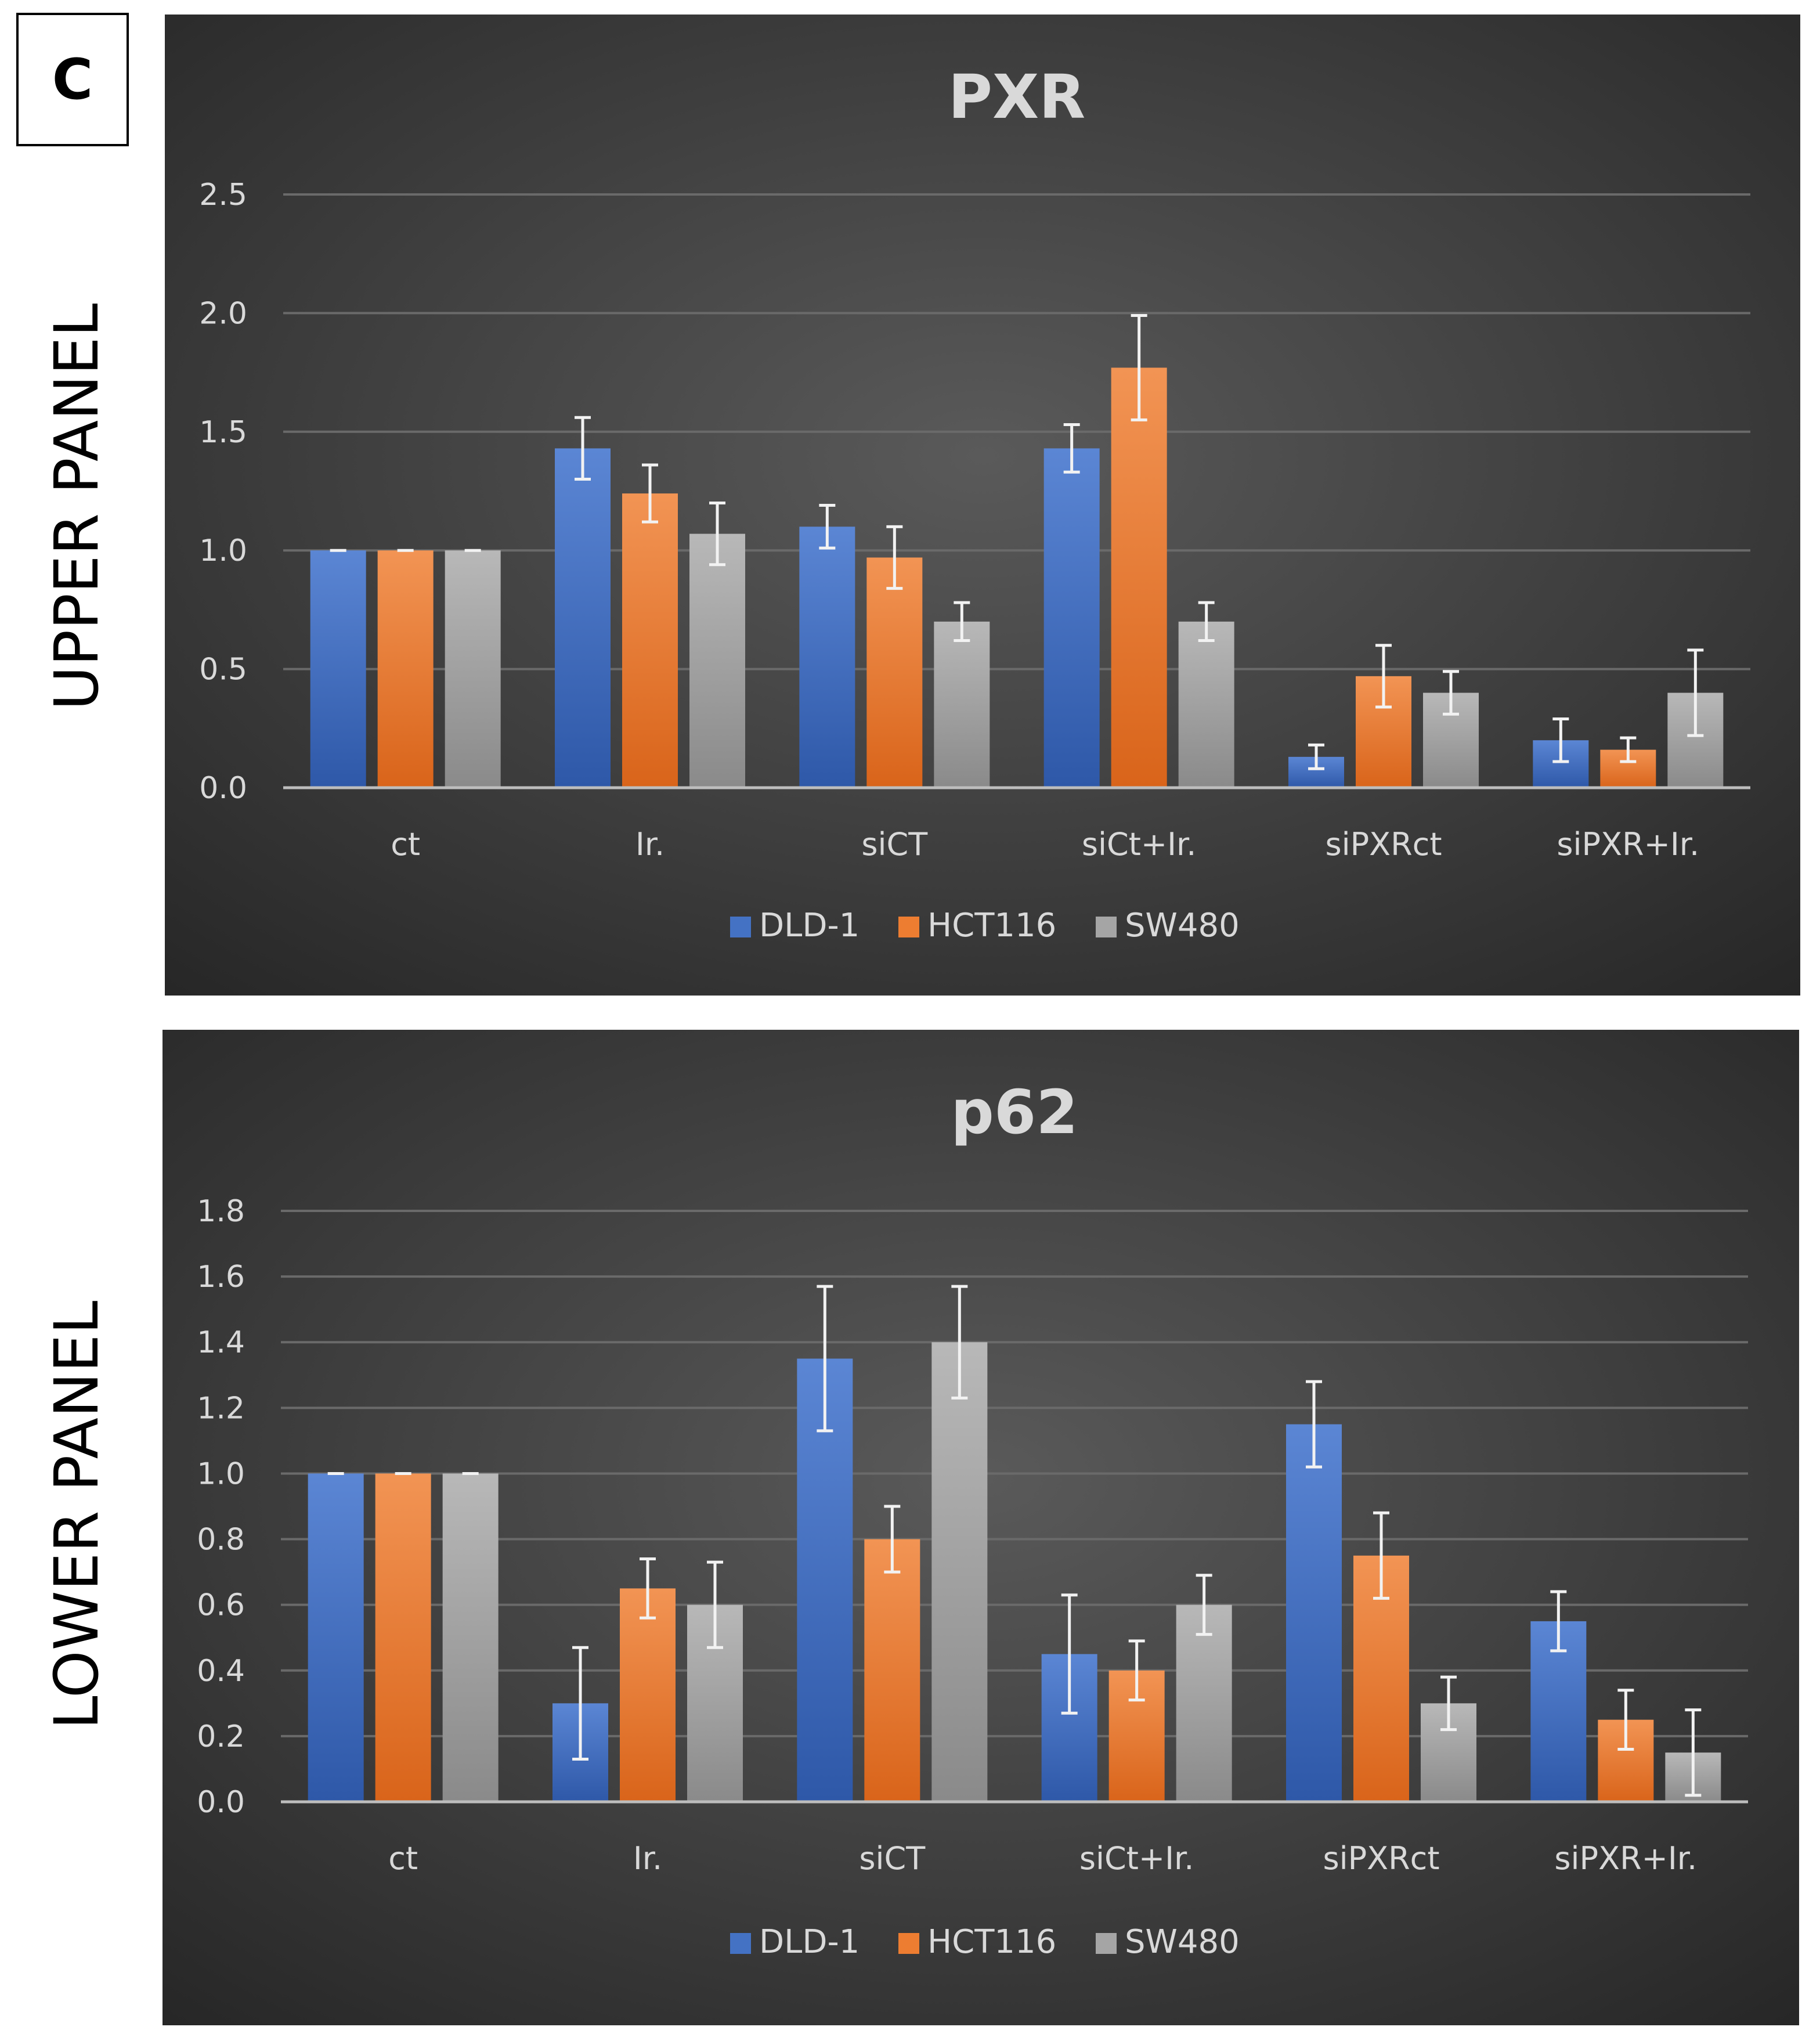  Describe the element at coordinates (1140, 844) in the screenshot. I see `pxr-category-label: siCt+Ir.` at that location.